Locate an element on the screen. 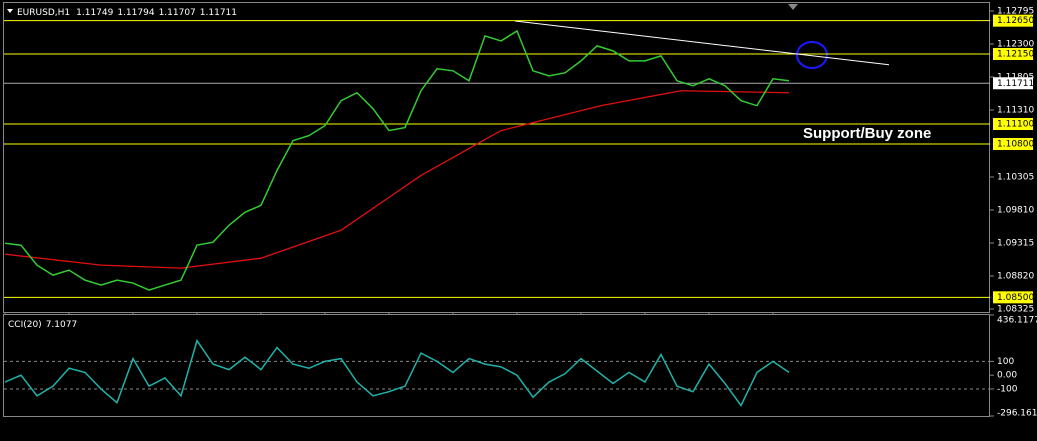  y-tick-label: 0.00 is located at coordinates (1007, 376).